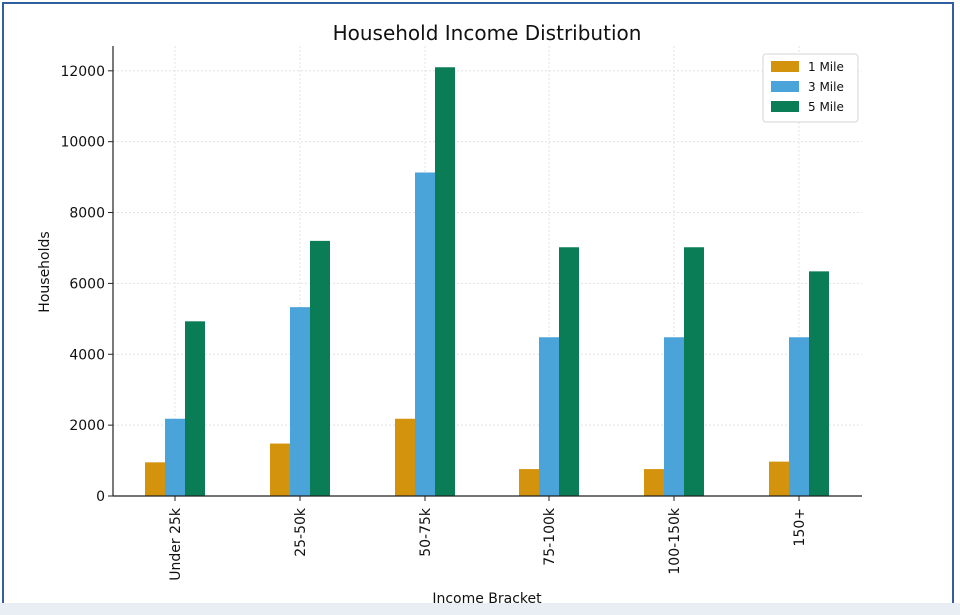  What do you see at coordinates (550, 536) in the screenshot?
I see `x-tick-label: 75-100k` at bounding box center [550, 536].